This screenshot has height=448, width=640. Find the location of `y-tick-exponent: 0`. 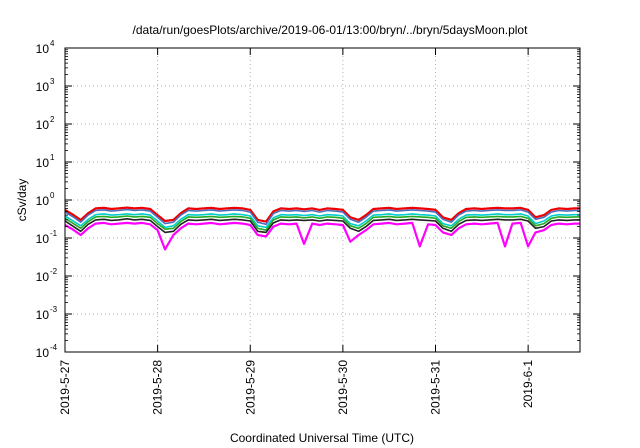

y-tick-exponent: 0 is located at coordinates (52, 195).